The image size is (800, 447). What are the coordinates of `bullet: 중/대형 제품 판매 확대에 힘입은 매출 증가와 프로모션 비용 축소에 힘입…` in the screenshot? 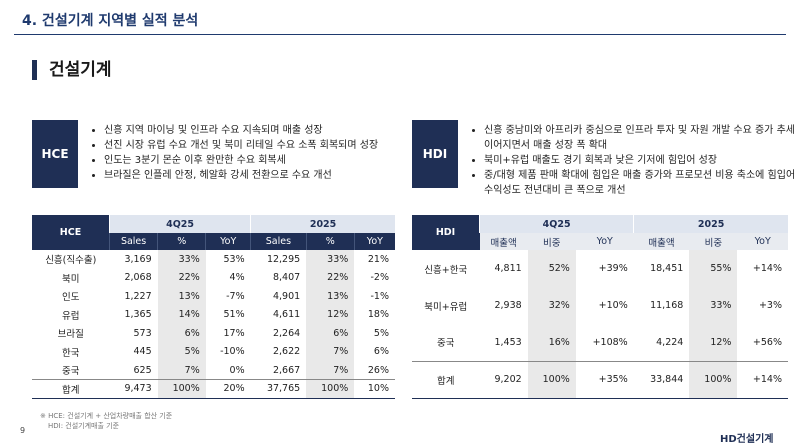 It's located at (642, 183).